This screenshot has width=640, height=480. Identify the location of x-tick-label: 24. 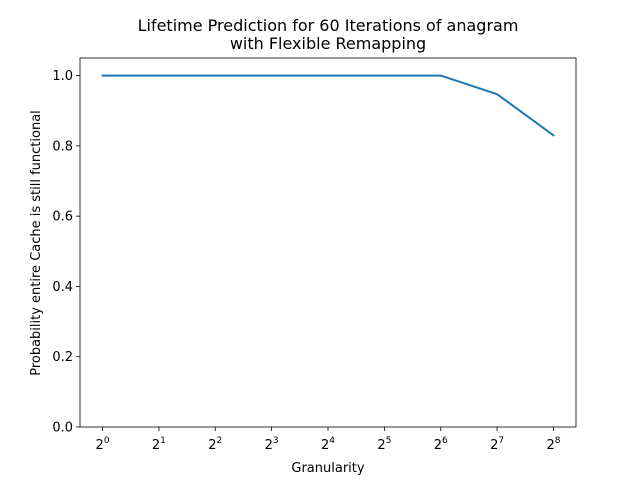
(328, 444).